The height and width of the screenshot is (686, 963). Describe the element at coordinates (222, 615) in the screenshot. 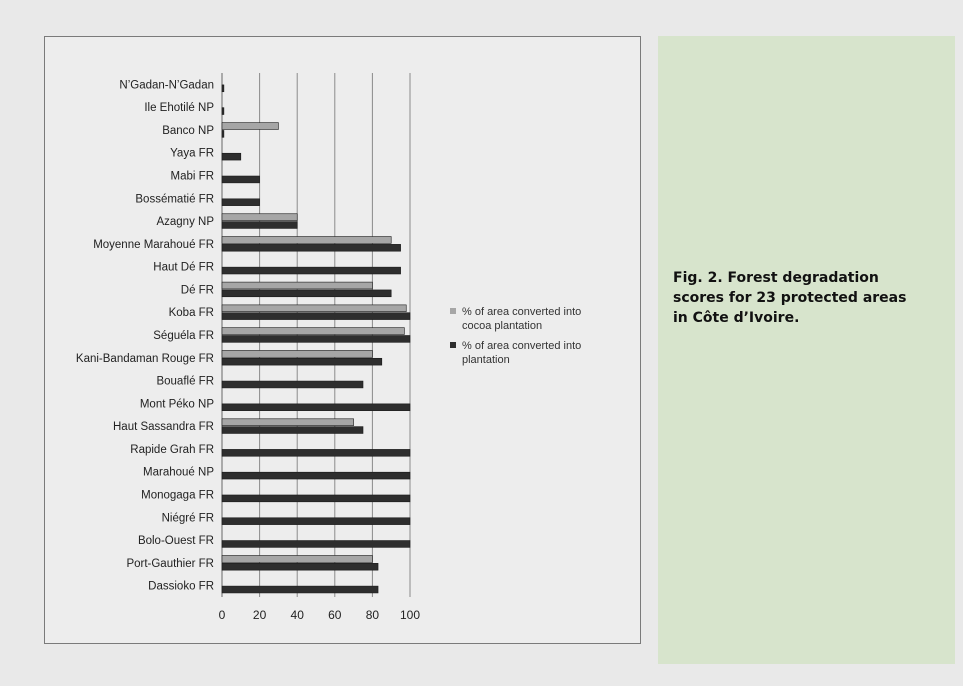

I see `x-tick-label: 0` at that location.